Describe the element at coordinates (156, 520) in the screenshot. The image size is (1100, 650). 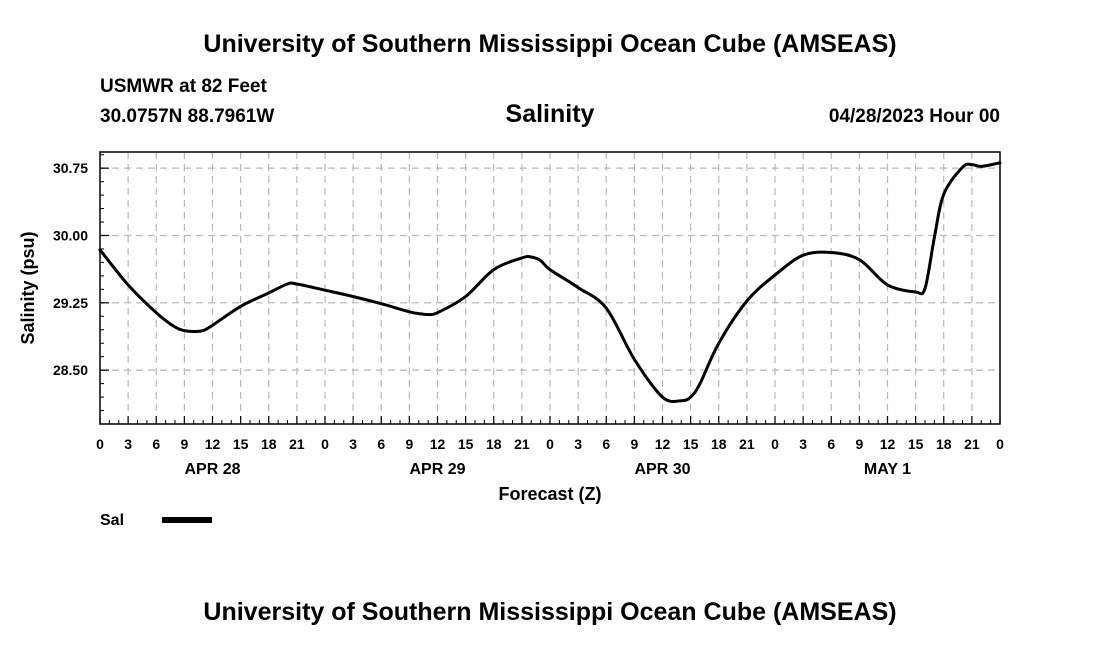
I see `legend: Sal` at that location.